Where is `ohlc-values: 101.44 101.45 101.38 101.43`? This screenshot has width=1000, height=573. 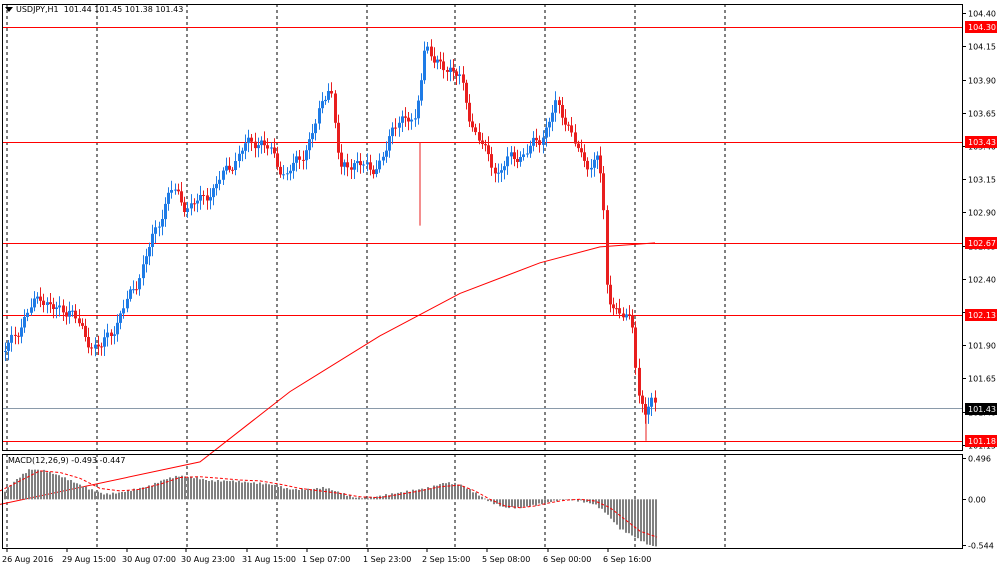
ohlc-values: 101.44 101.45 101.38 101.43 is located at coordinates (123, 9).